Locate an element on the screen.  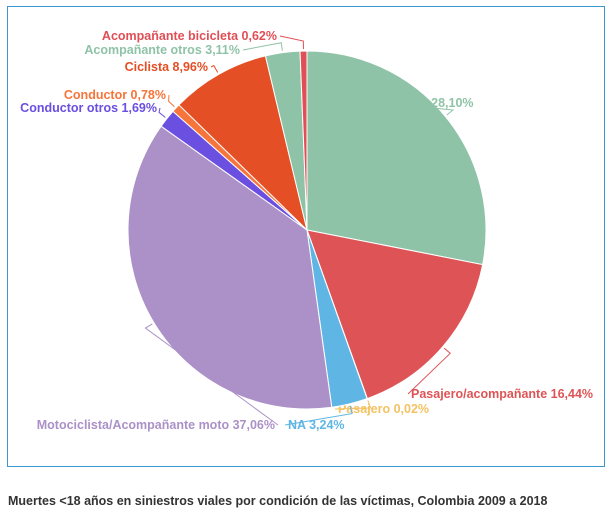
slice-label: Pasajero/acompañante 16,44% is located at coordinates (502, 394).